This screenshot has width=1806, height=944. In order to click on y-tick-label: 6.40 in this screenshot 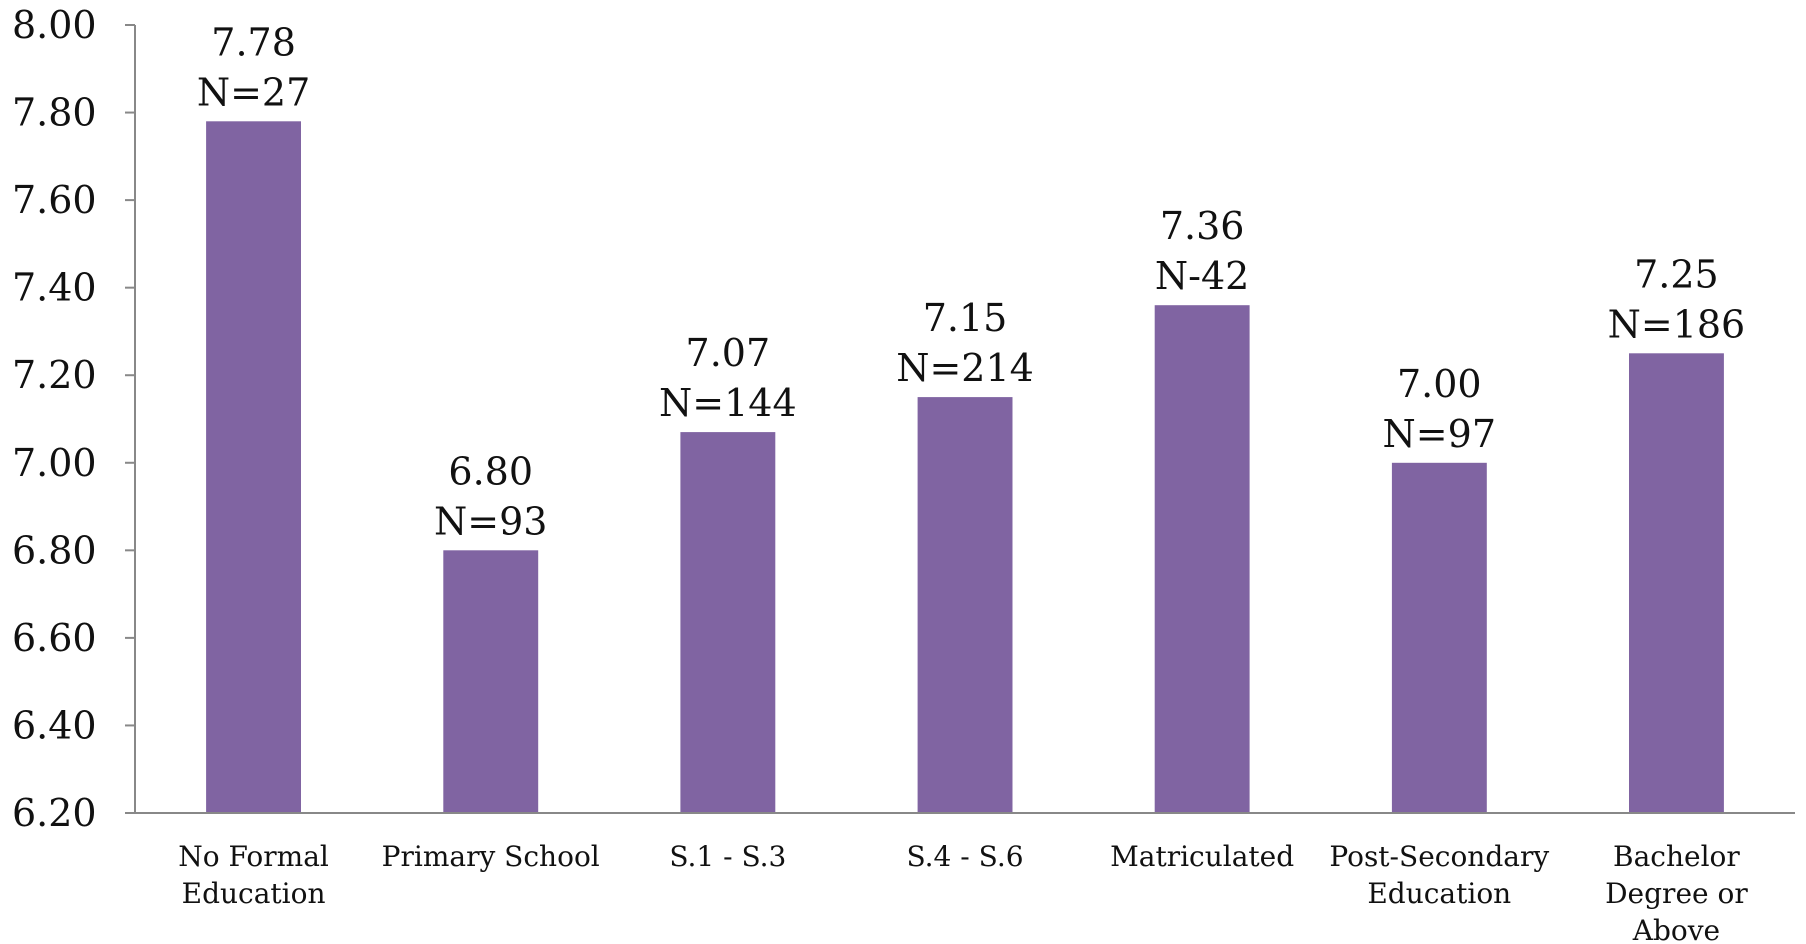, I will do `click(54, 725)`.